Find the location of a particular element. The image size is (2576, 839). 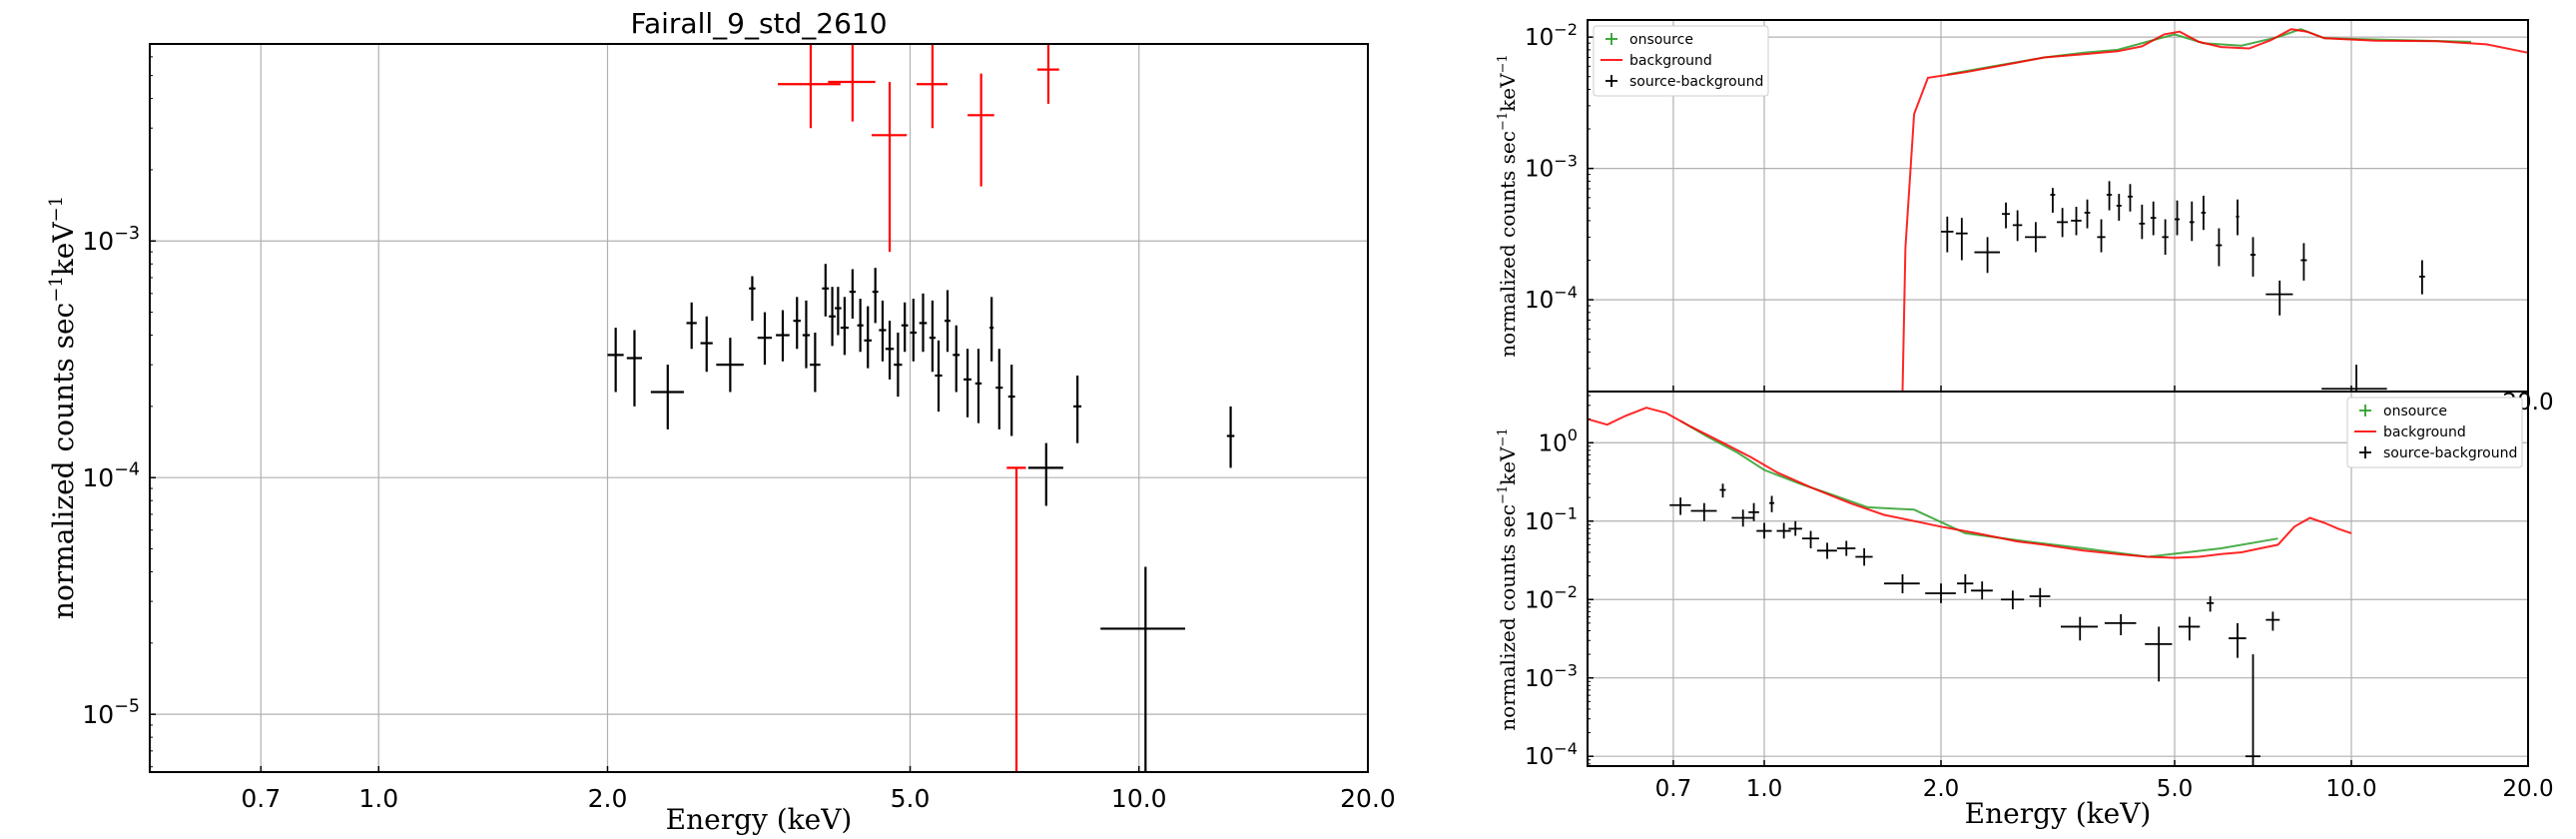

top-right-legend: onsource background source-background is located at coordinates (1681, 61).